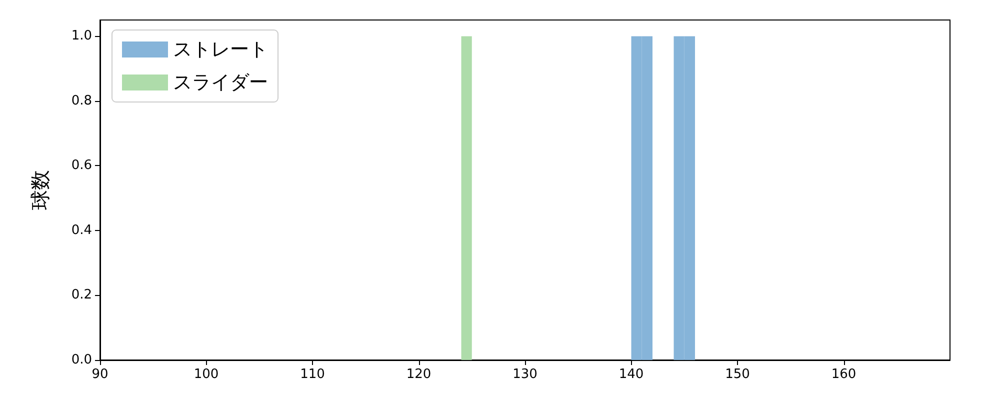 Image resolution: width=1000 pixels, height=400 pixels. Describe the element at coordinates (100, 374) in the screenshot. I see `x-tick-label: 90` at that location.